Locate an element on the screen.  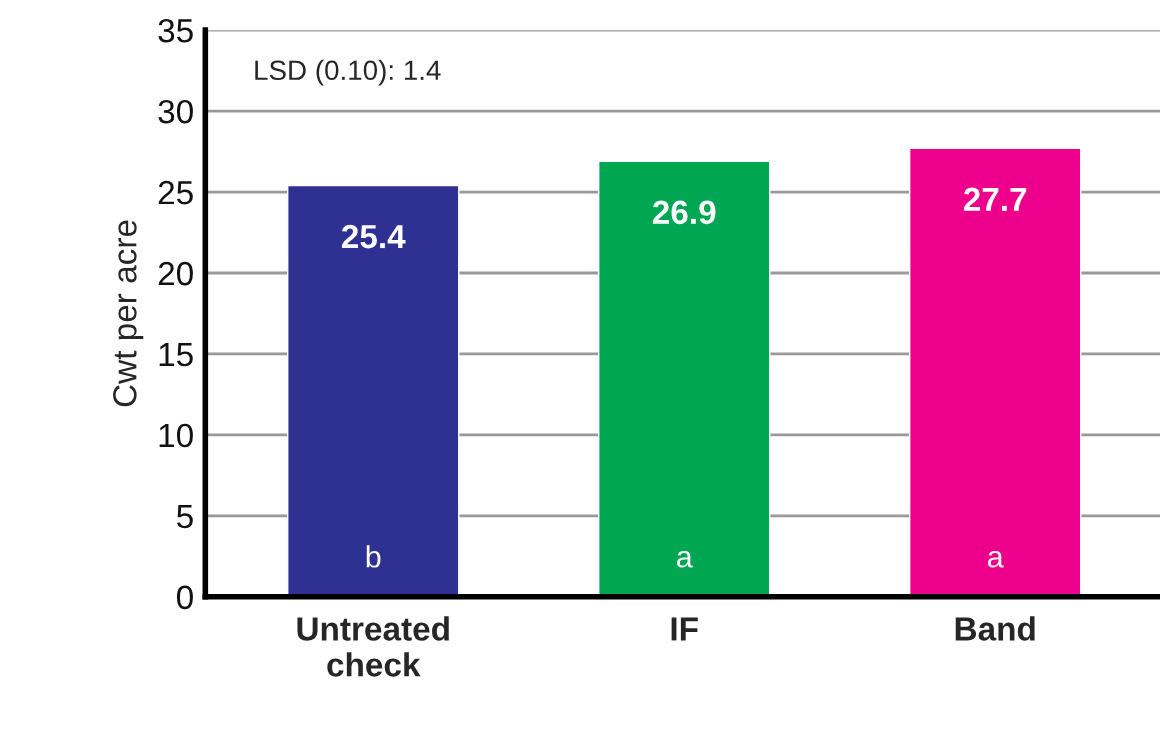
y-tick-label: 25 is located at coordinates (175, 192).